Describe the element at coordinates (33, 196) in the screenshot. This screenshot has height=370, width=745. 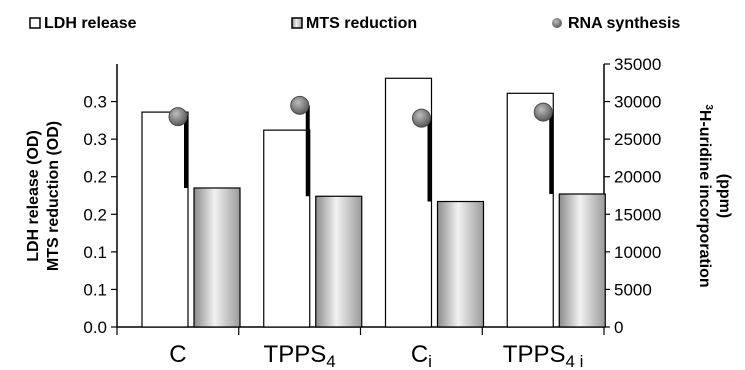
I see `left-axis-title-line1: LDH release (OD)` at that location.